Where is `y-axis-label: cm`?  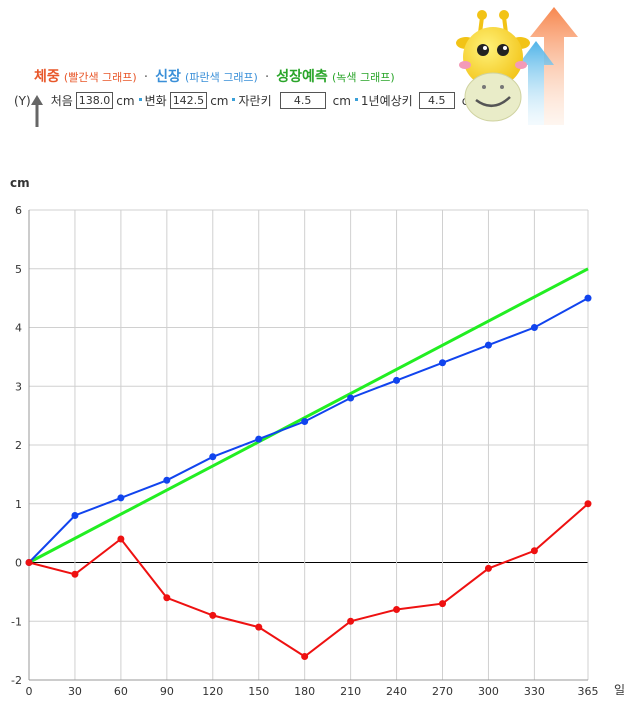 y-axis-label: cm is located at coordinates (20, 183).